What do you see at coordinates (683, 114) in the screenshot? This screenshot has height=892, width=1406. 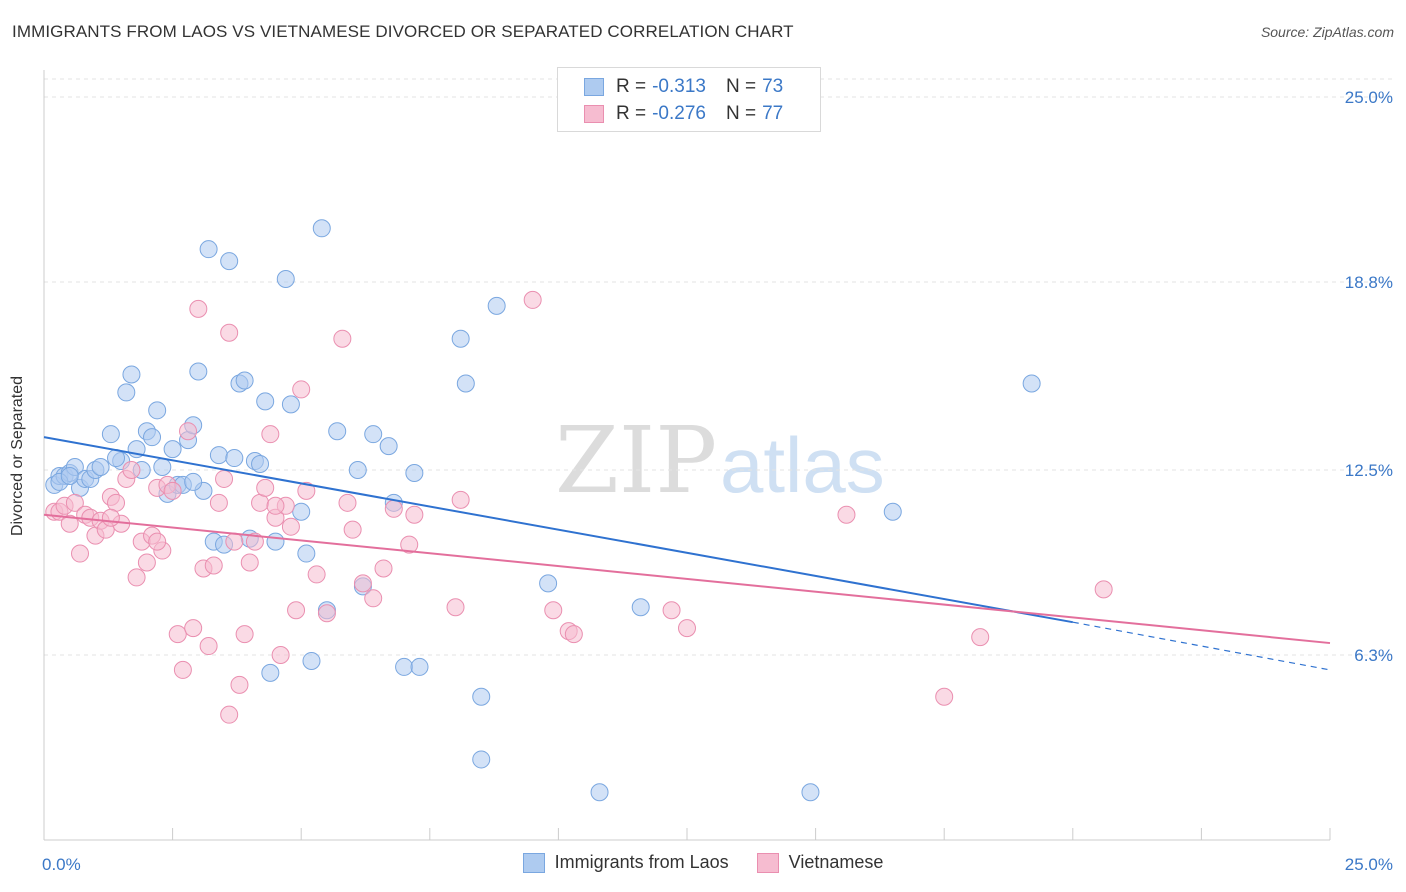 I see `legend-row-vietnamese: R = -0.276 N = 77` at bounding box center [683, 114].